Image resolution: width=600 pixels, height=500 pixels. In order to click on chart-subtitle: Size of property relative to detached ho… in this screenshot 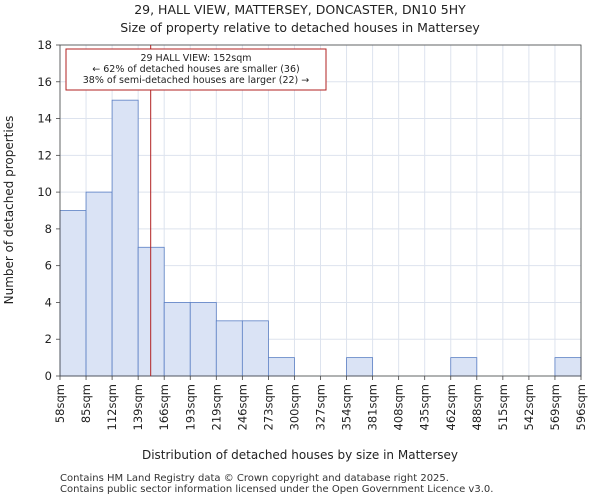, I will do `click(300, 27)`.